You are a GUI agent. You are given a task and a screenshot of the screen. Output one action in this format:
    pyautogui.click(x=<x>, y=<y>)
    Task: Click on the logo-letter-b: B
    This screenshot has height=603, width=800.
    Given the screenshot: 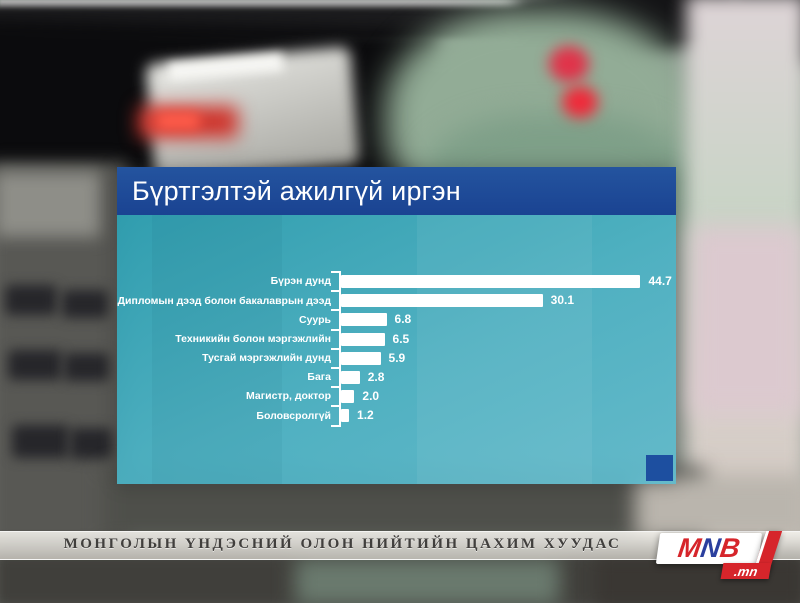 What is the action you would take?
    pyautogui.click(x=730, y=548)
    